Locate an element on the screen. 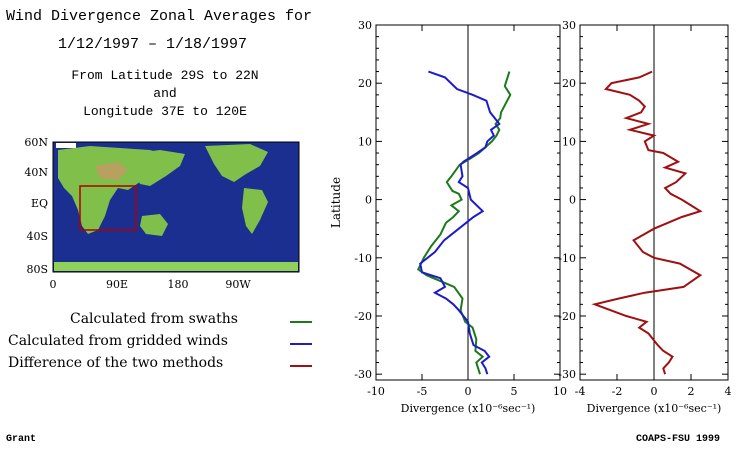 The image size is (750, 450). legend-swatch-swaths is located at coordinates (301, 322).